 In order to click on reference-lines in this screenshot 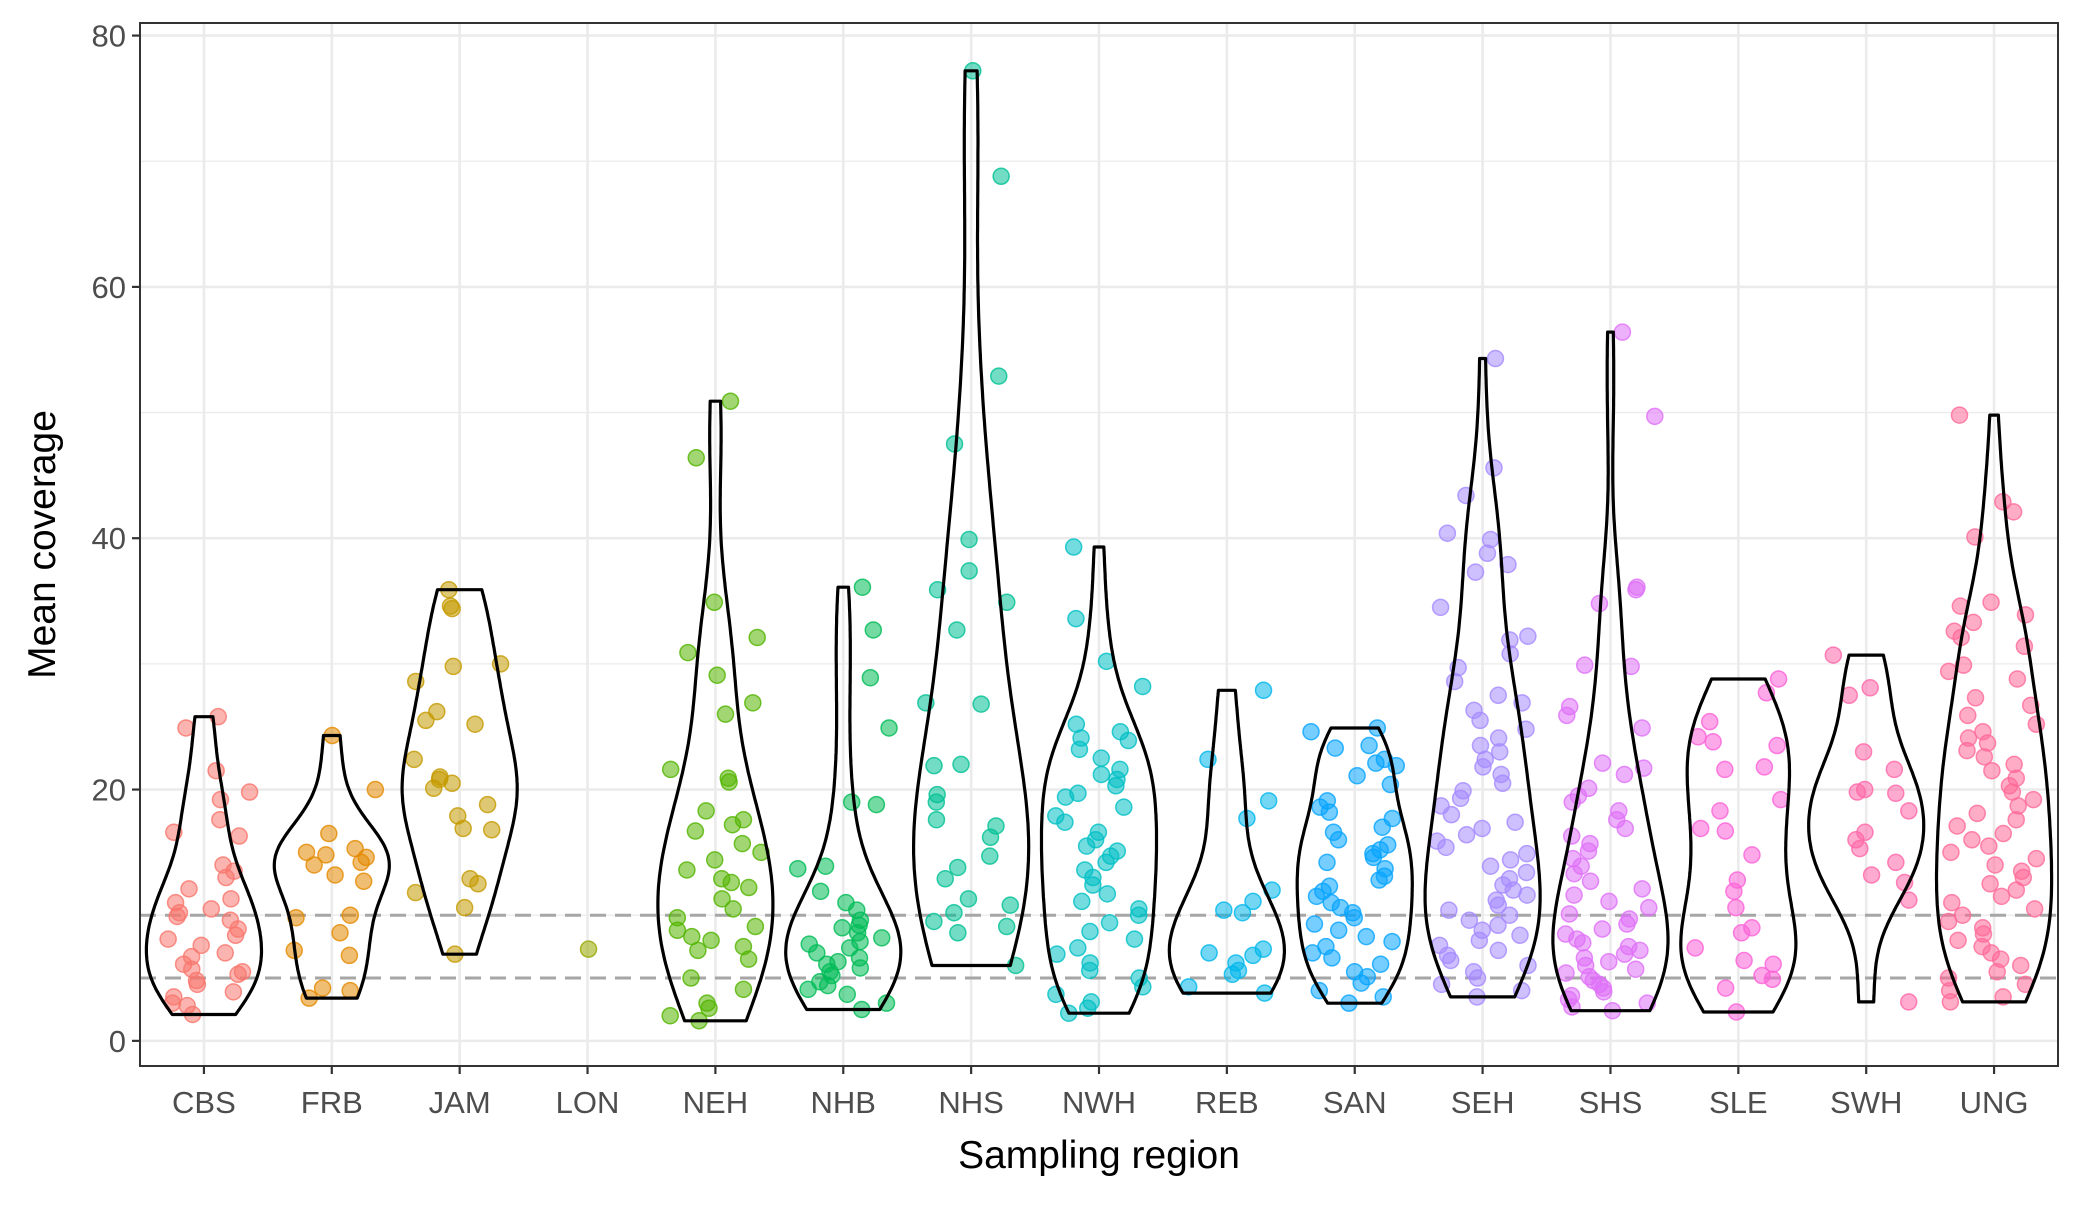, I will do `click(1099, 946)`.